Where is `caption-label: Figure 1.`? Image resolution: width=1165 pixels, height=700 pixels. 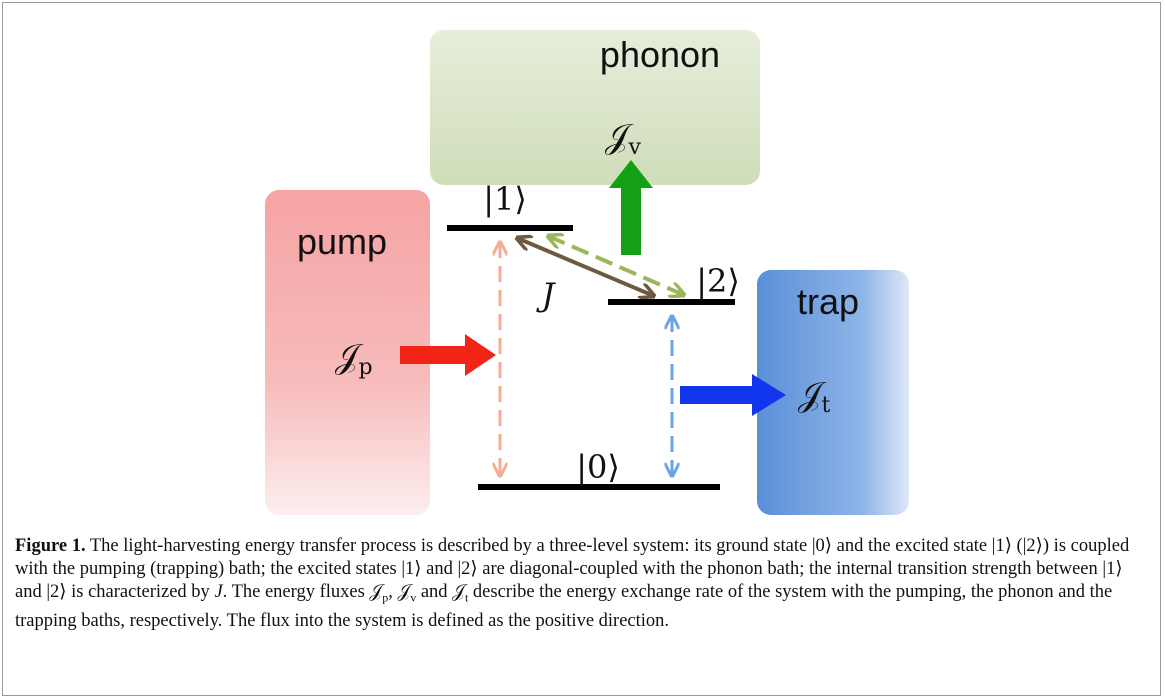
caption-label: Figure 1. is located at coordinates (50, 546).